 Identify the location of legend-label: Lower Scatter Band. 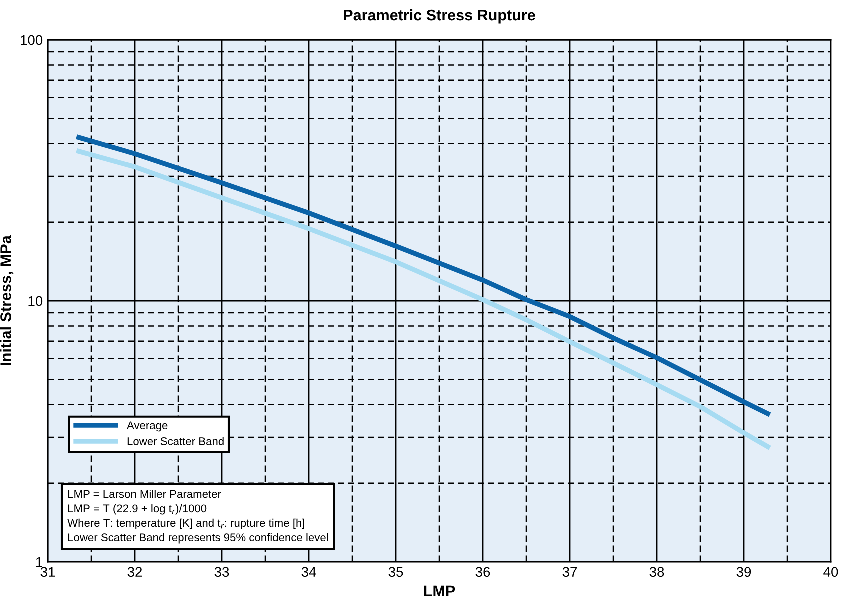
(176, 441).